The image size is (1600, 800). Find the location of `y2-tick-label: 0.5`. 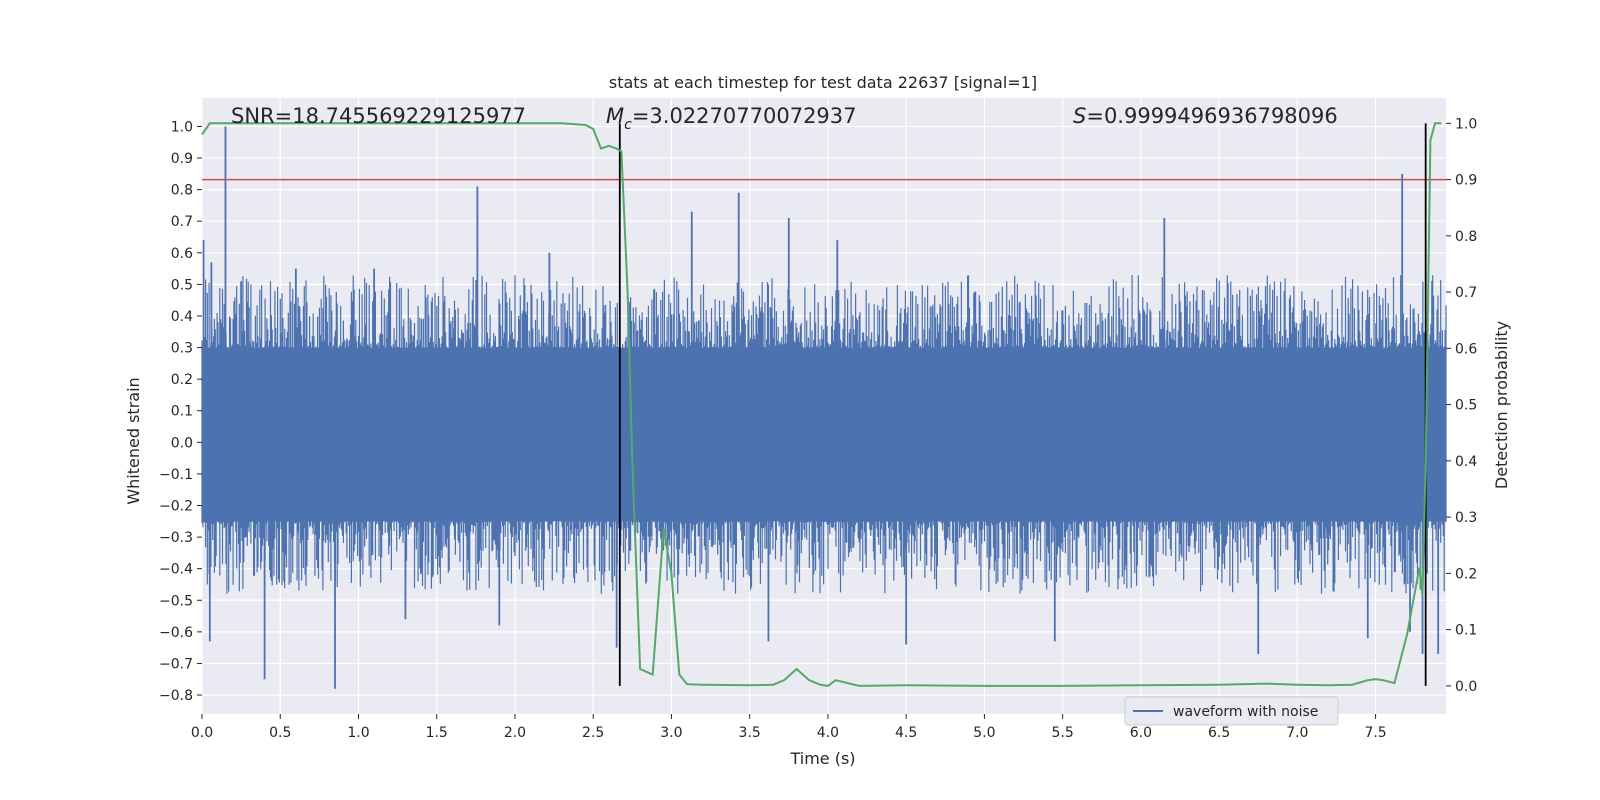

y2-tick-label: 0.5 is located at coordinates (1466, 406).